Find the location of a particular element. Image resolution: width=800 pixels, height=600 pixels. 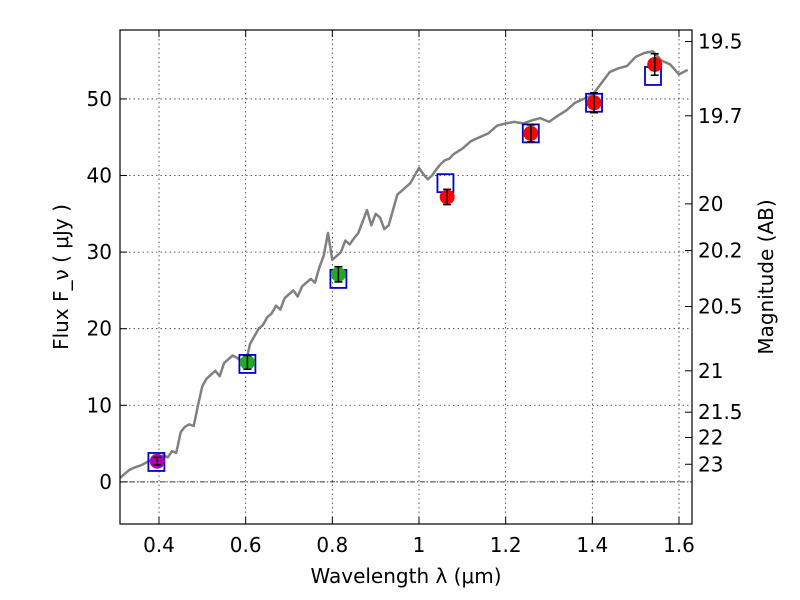

x-axis-title: Wavelength λ (μm) is located at coordinates (405, 576).